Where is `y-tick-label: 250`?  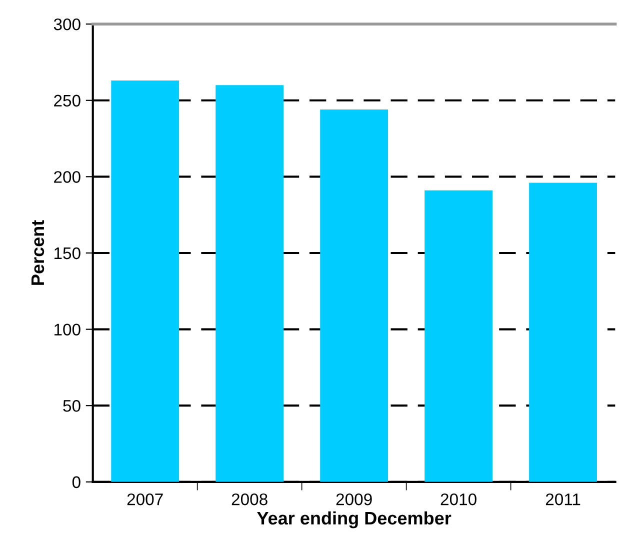
y-tick-label: 250 is located at coordinates (67, 100).